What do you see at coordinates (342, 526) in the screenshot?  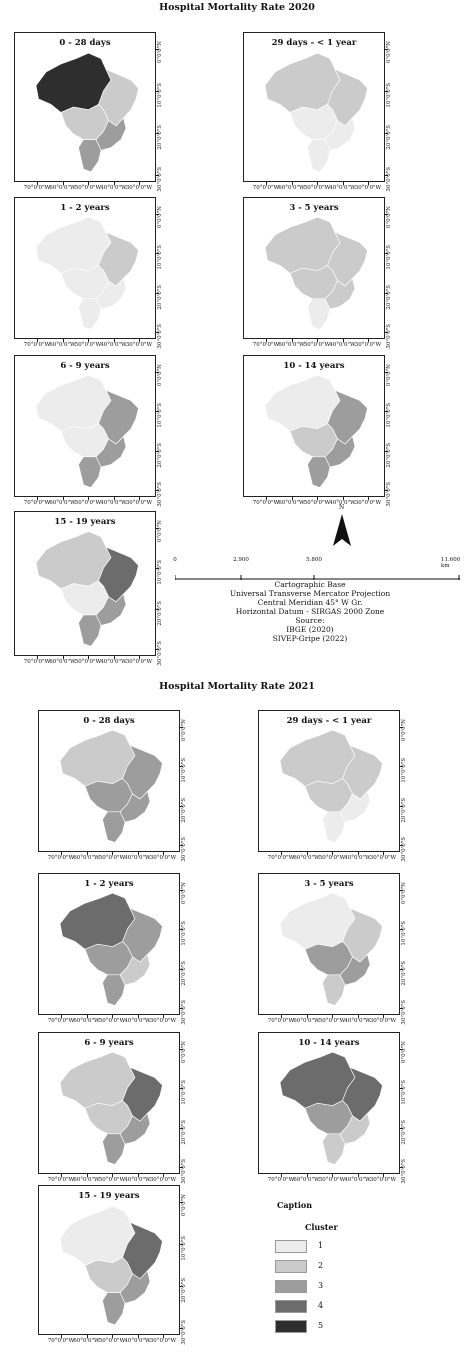 I see `north-arrow: N` at bounding box center [342, 526].